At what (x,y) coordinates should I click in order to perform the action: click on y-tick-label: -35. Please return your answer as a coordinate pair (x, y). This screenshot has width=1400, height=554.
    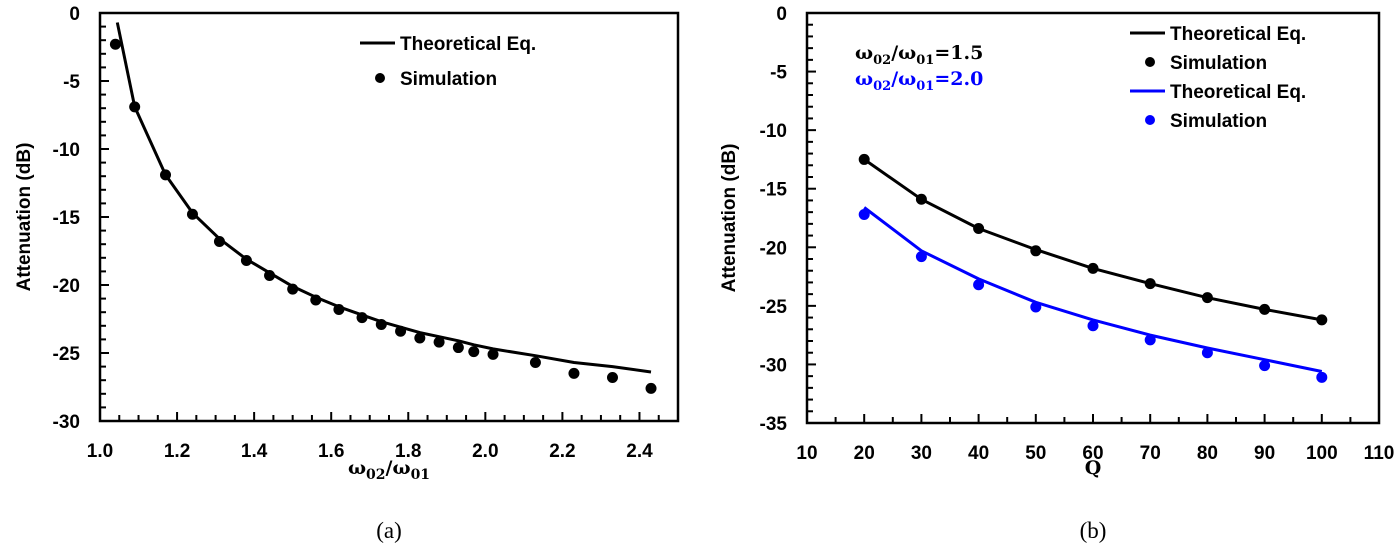
    Looking at the image, I should click on (774, 424).